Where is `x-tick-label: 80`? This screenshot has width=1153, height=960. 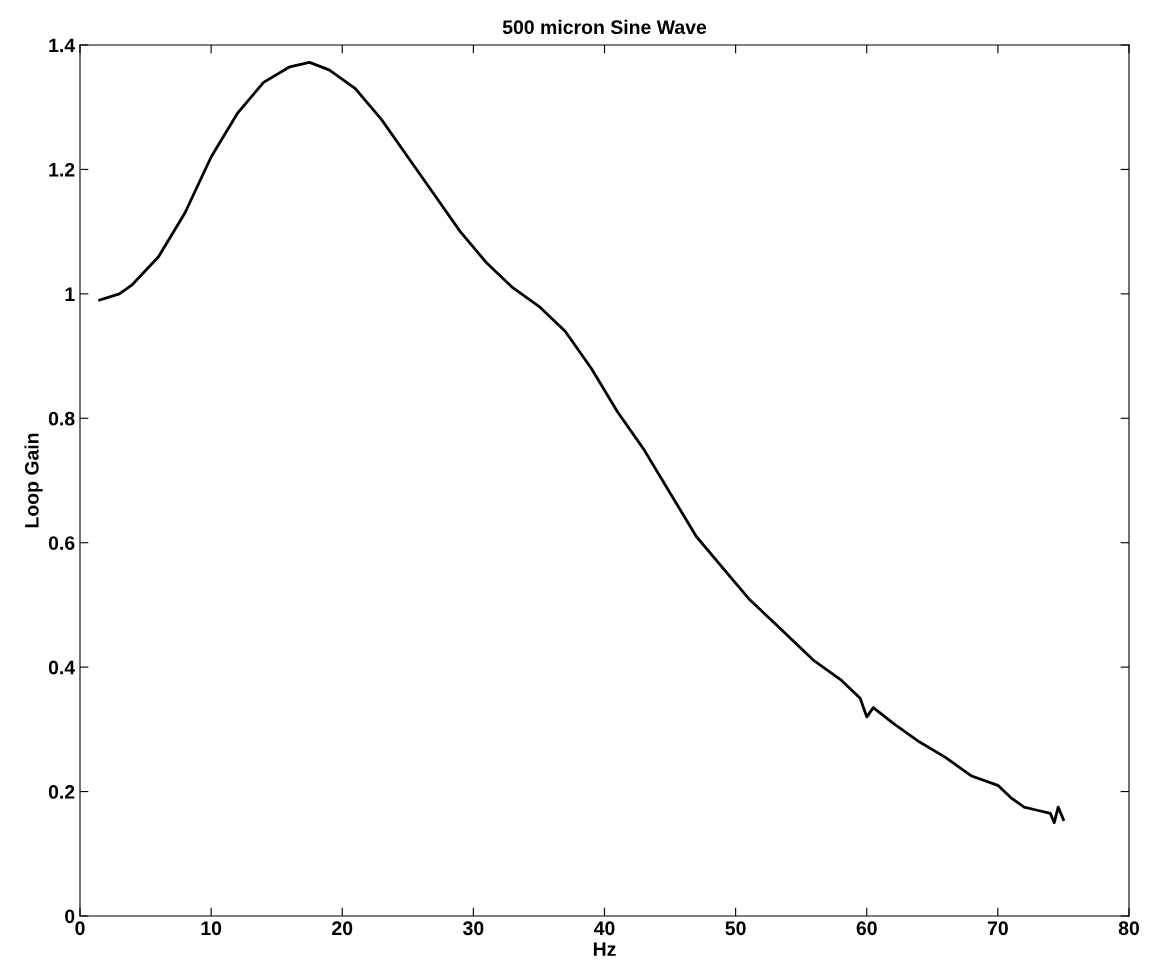 x-tick-label: 80 is located at coordinates (1129, 928).